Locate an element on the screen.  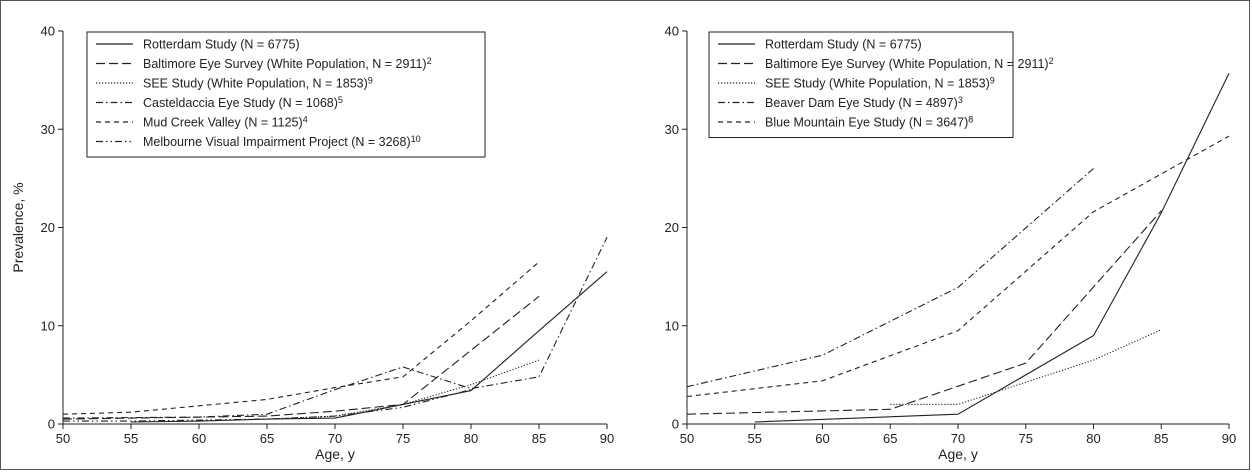
legend-reference-superscript: 8 is located at coordinates (970, 120).